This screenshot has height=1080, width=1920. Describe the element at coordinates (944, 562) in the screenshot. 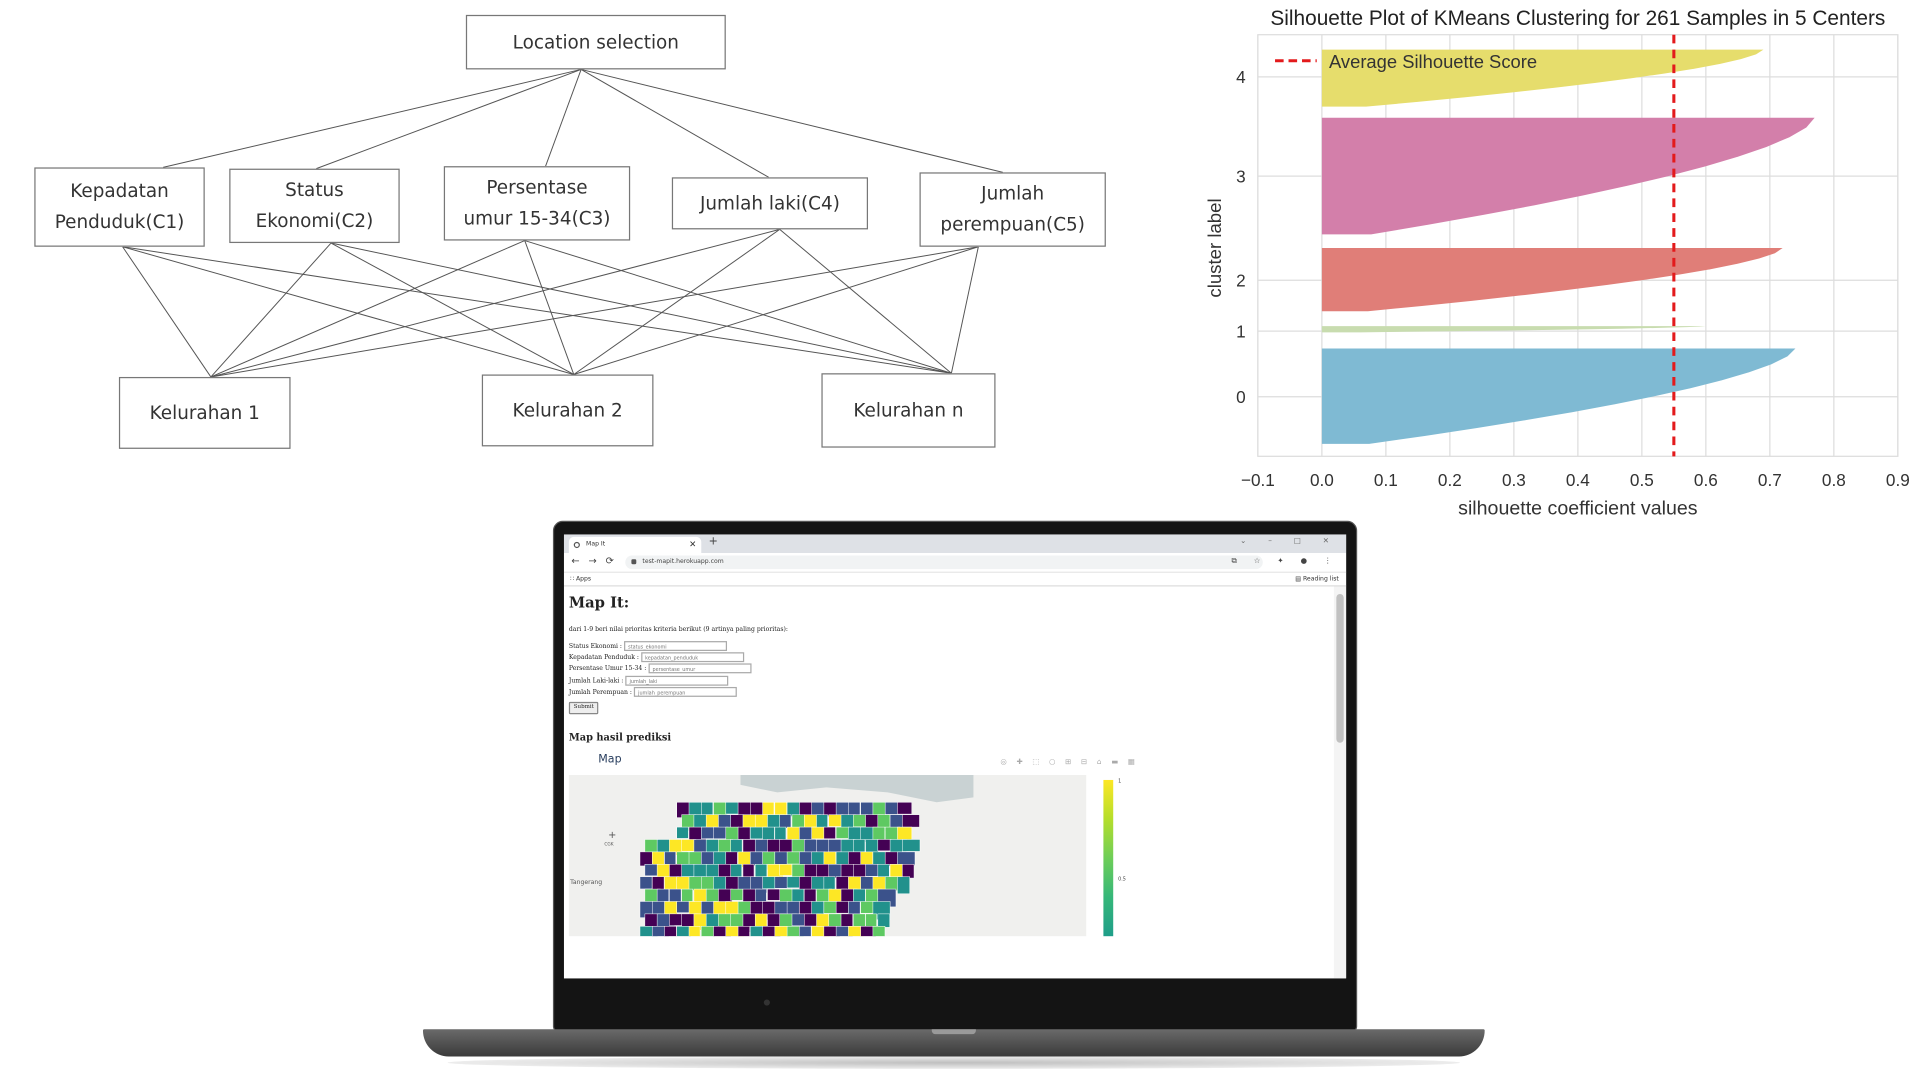

I see `address-bar: test-mapit.herokuapp.com` at that location.